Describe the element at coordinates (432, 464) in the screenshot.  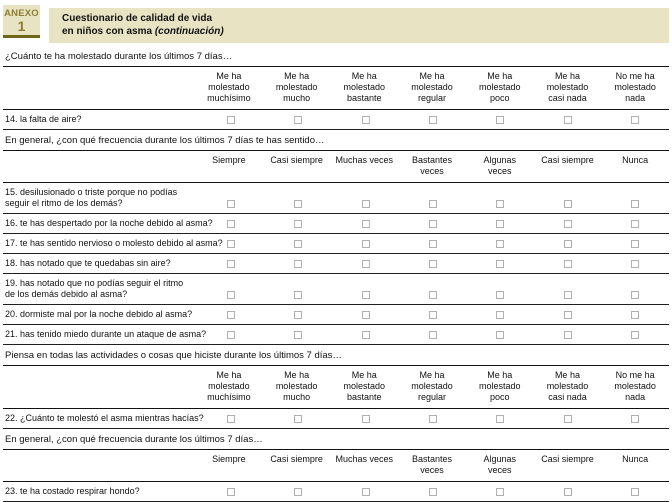
I see `response-option-label: Bastantes veces` at that location.